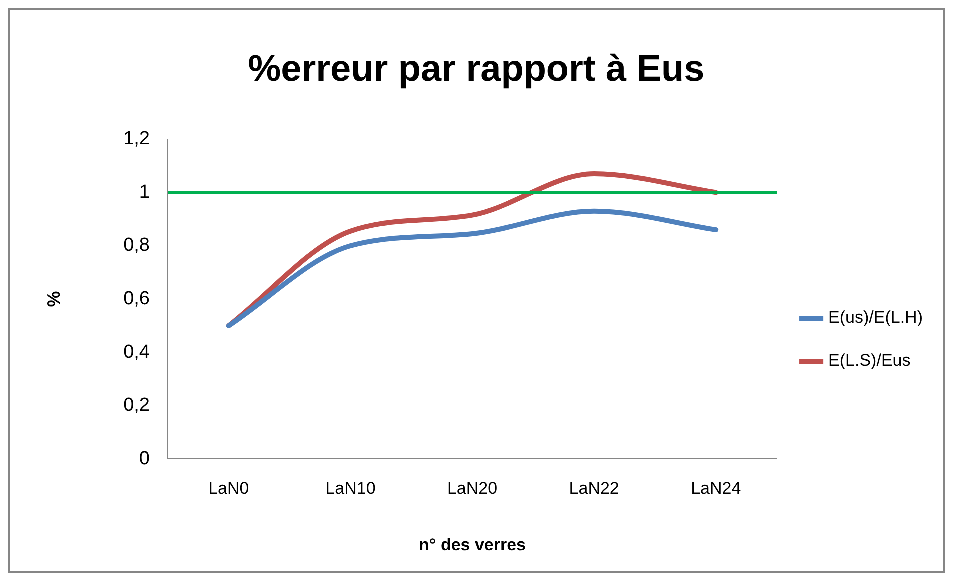 Image resolution: width=955 pixels, height=580 pixels. I want to click on legend-label: E(L.S)/Eus, so click(869, 360).